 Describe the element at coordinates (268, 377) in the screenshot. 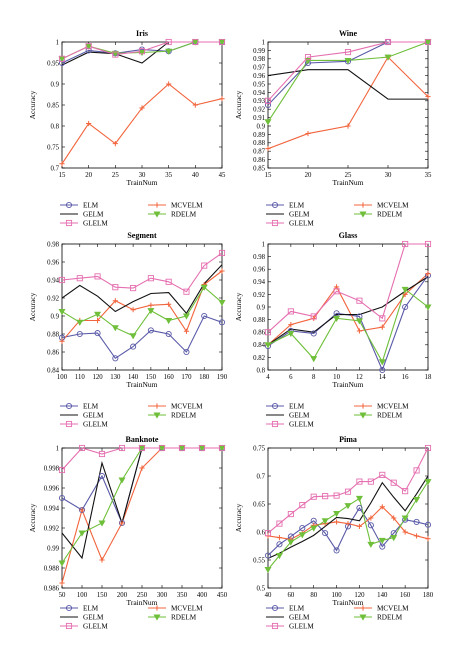

I see `x-tick-label: 4` at that location.